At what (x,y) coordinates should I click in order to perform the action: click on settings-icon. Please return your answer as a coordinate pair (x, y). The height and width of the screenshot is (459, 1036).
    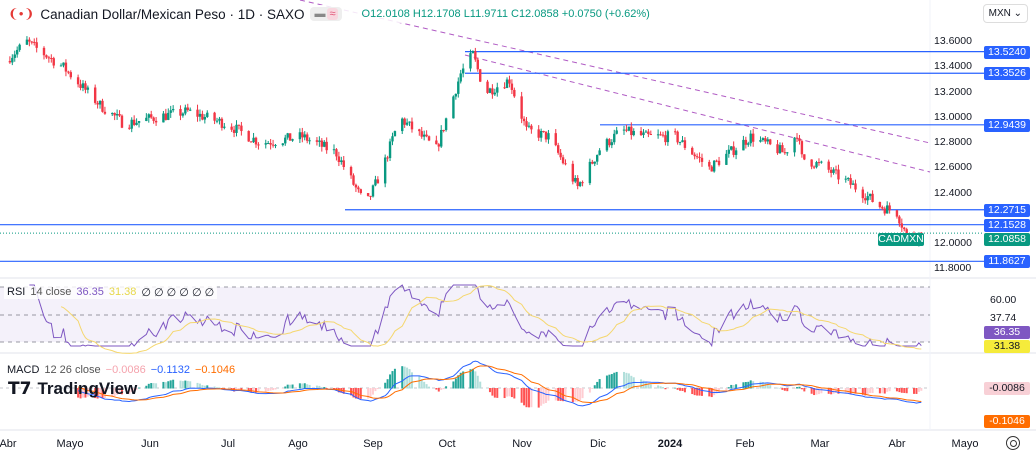
    Looking at the image, I should click on (1013, 443).